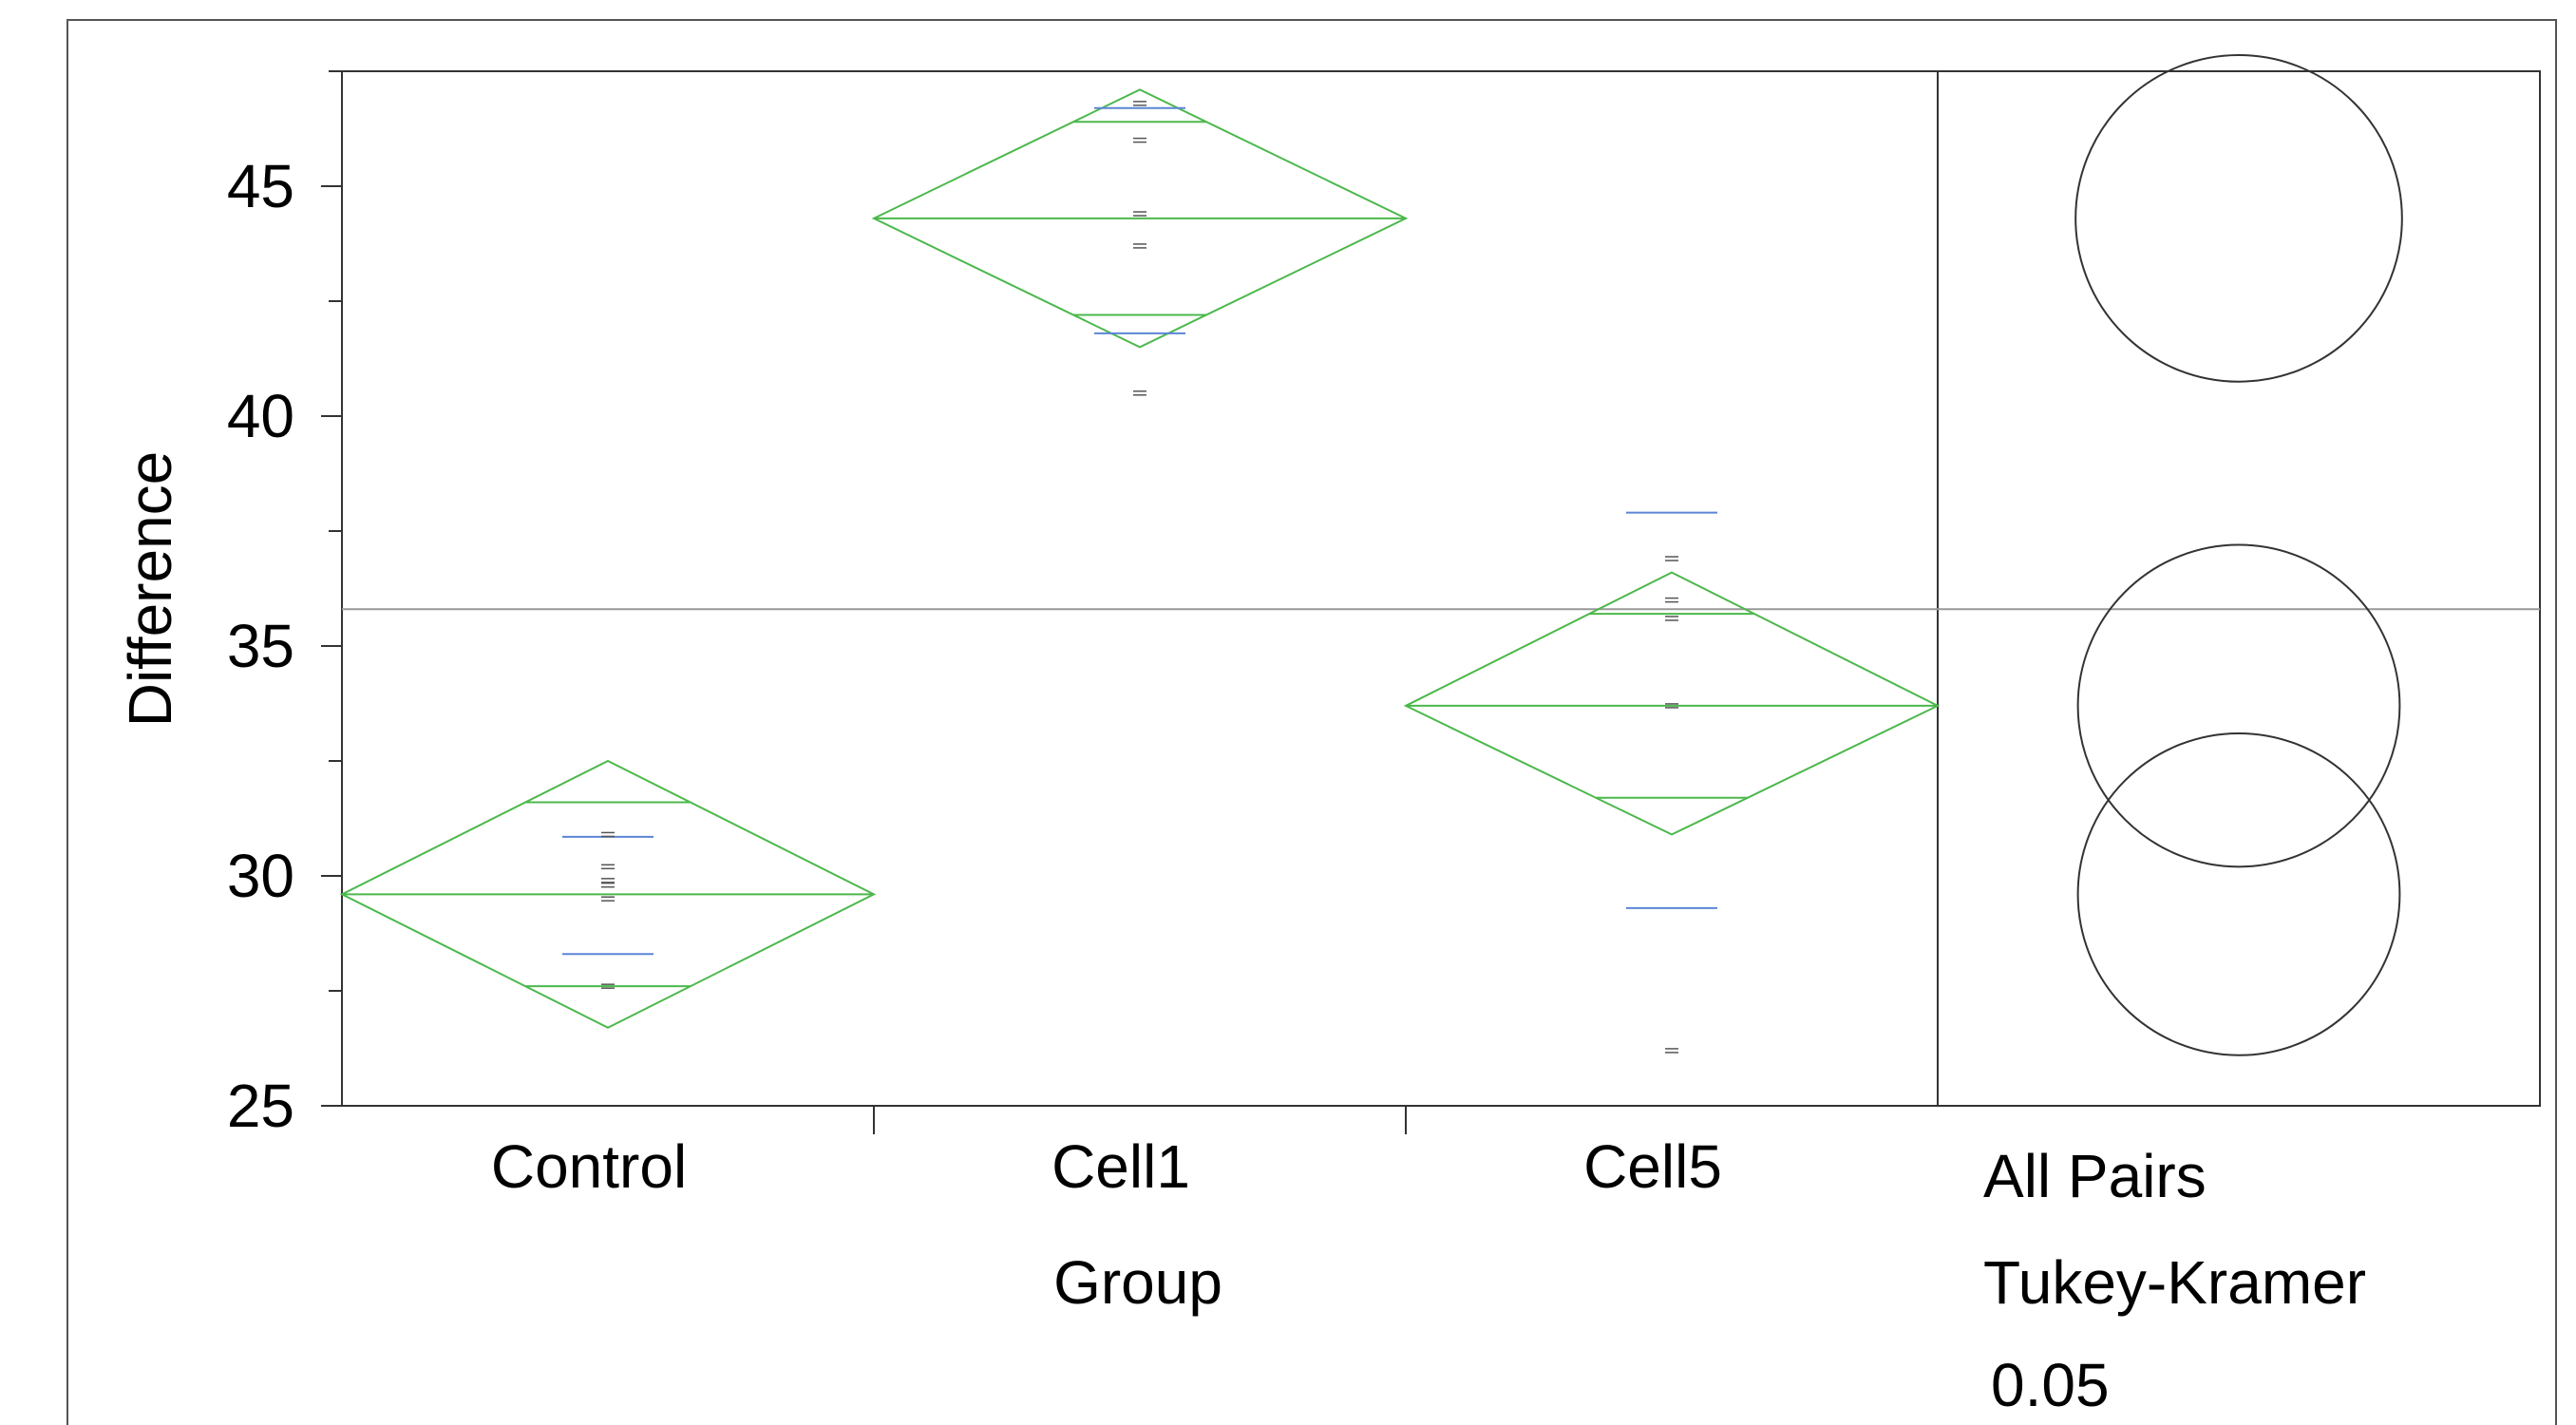  What do you see at coordinates (1140, 242) in the screenshot?
I see `group-cell1` at bounding box center [1140, 242].